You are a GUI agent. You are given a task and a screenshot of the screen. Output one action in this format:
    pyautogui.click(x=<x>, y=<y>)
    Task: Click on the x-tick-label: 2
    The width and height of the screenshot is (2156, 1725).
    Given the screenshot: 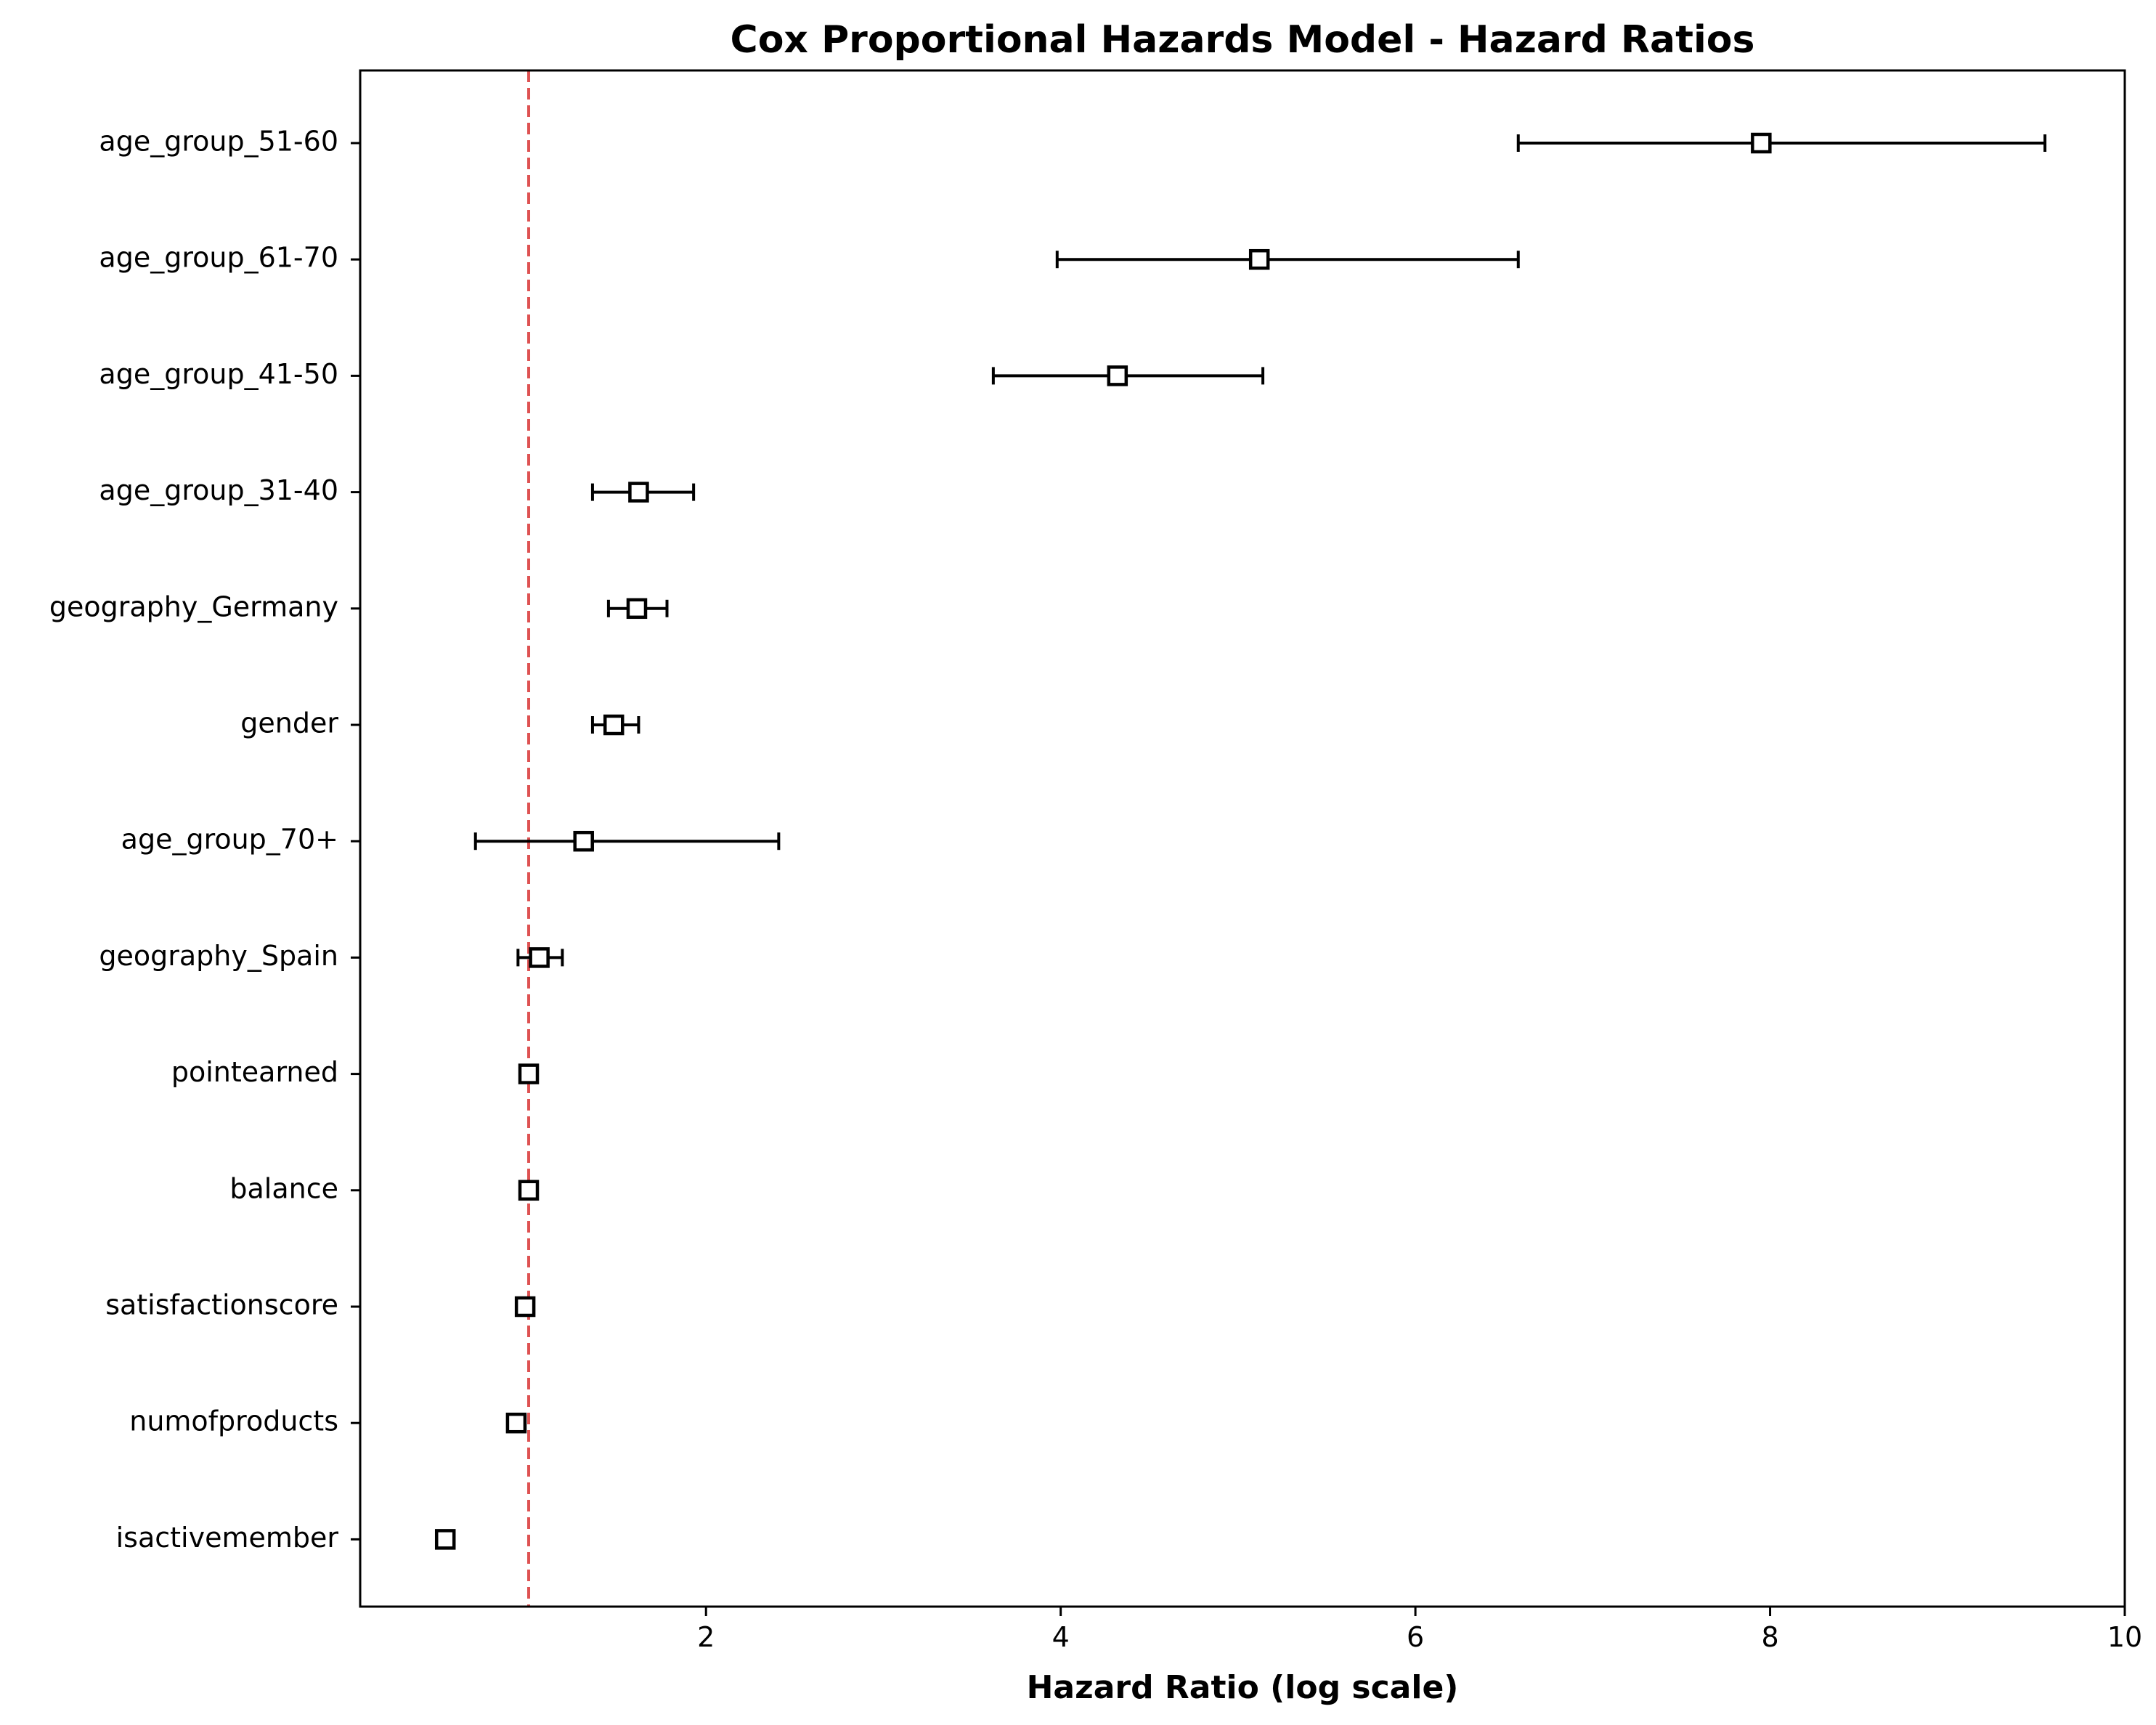 What is the action you would take?
    pyautogui.click(x=706, y=1637)
    